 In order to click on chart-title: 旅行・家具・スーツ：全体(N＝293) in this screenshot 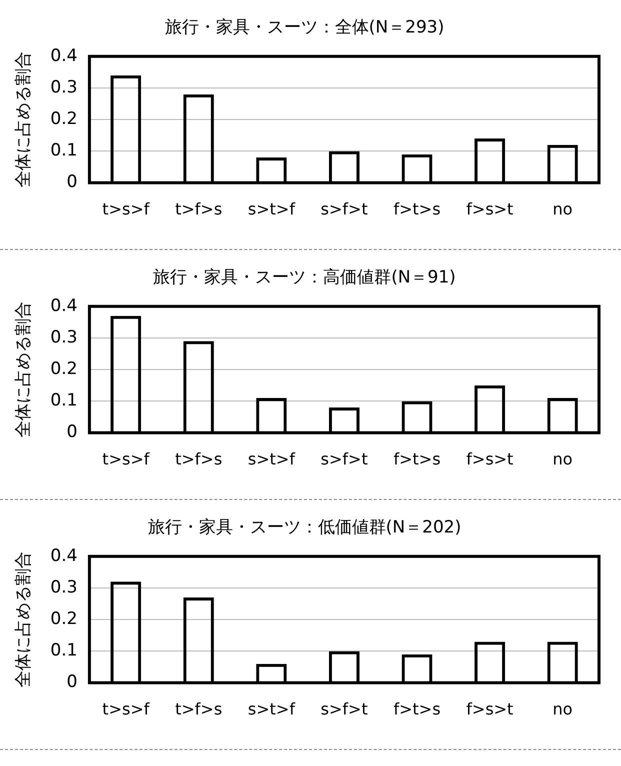, I will do `click(304, 28)`.